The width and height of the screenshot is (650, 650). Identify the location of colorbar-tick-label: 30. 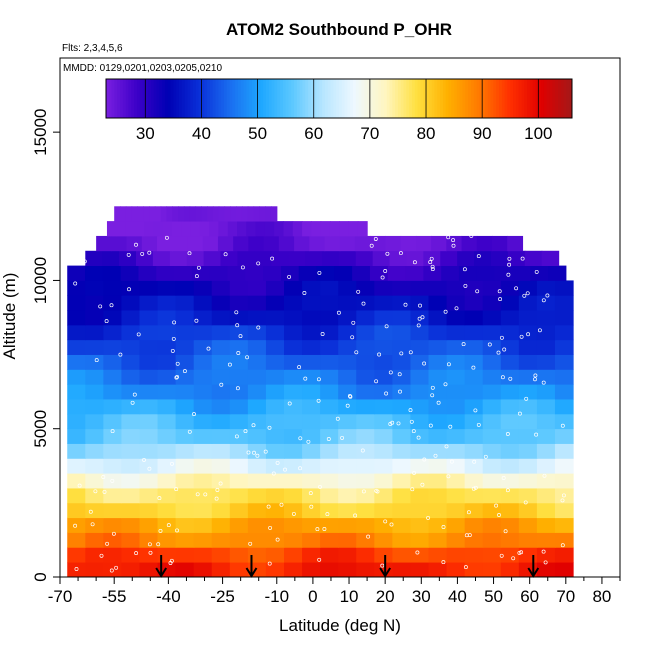
(145, 133).